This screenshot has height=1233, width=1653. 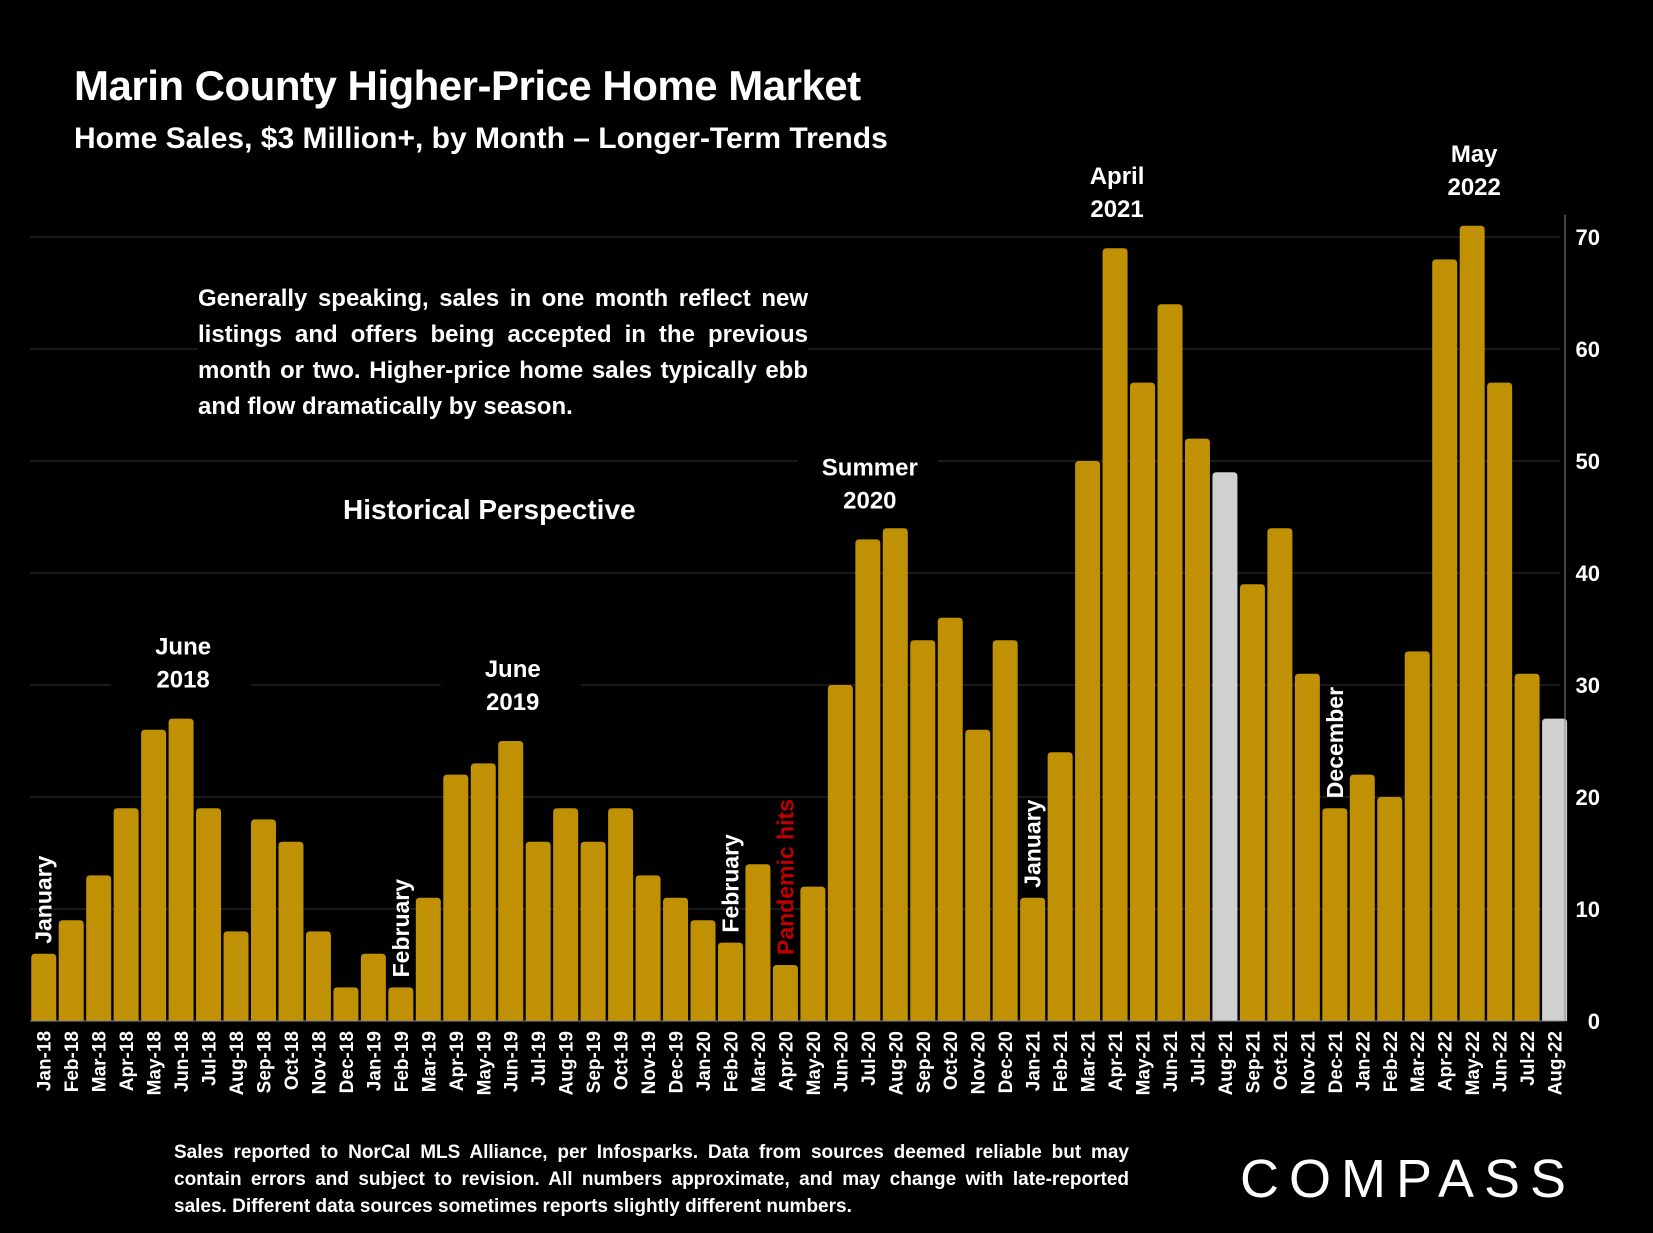 I want to click on x-tick-label: Jan-18, so click(x=45, y=1061).